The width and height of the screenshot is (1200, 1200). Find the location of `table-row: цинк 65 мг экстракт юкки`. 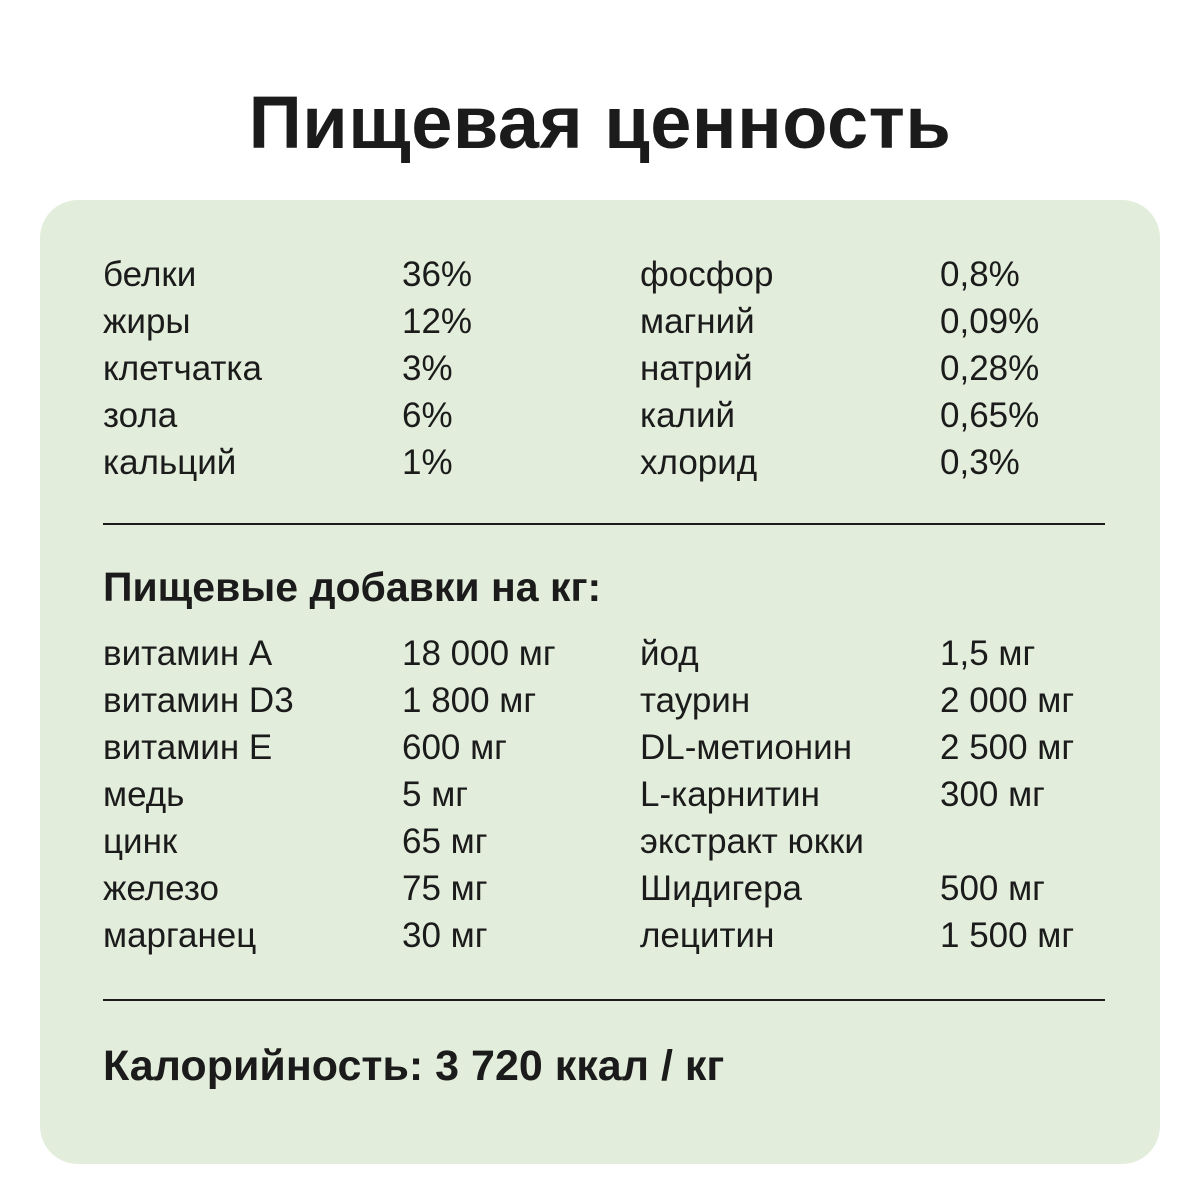

table-row: цинк 65 мг экстракт юкки is located at coordinates (600, 841).